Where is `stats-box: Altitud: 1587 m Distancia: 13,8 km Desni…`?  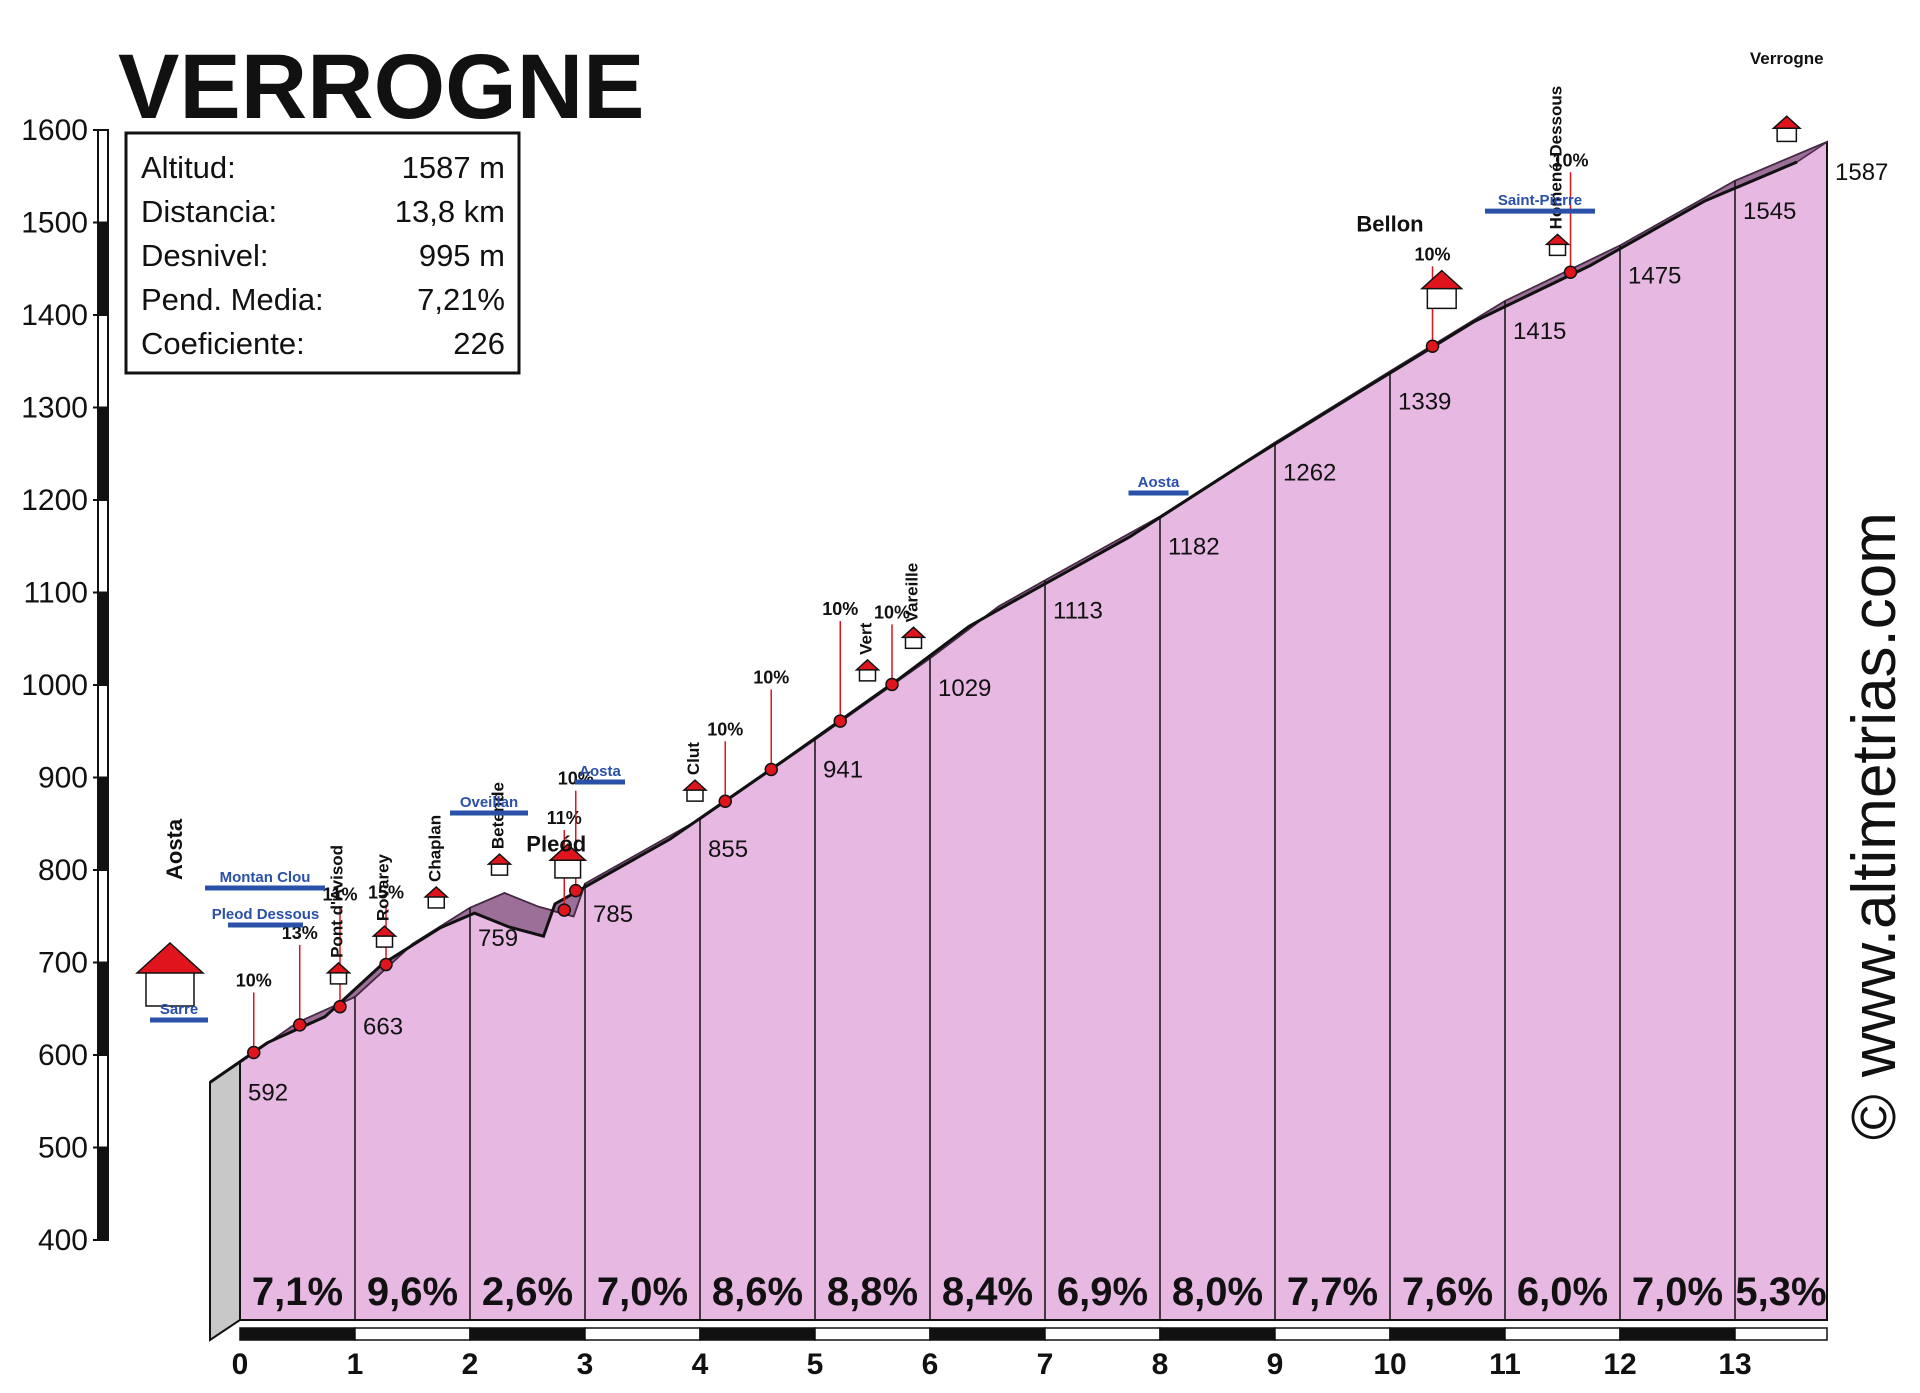
stats-box: Altitud: 1587 m Distancia: 13,8 km Desni… is located at coordinates (322, 253).